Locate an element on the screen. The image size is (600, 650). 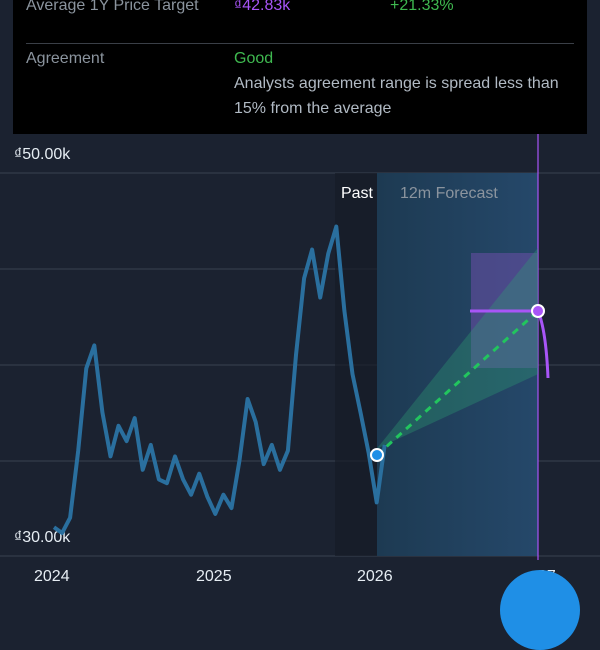
forecast-label: 12m Forecast is located at coordinates (449, 193).